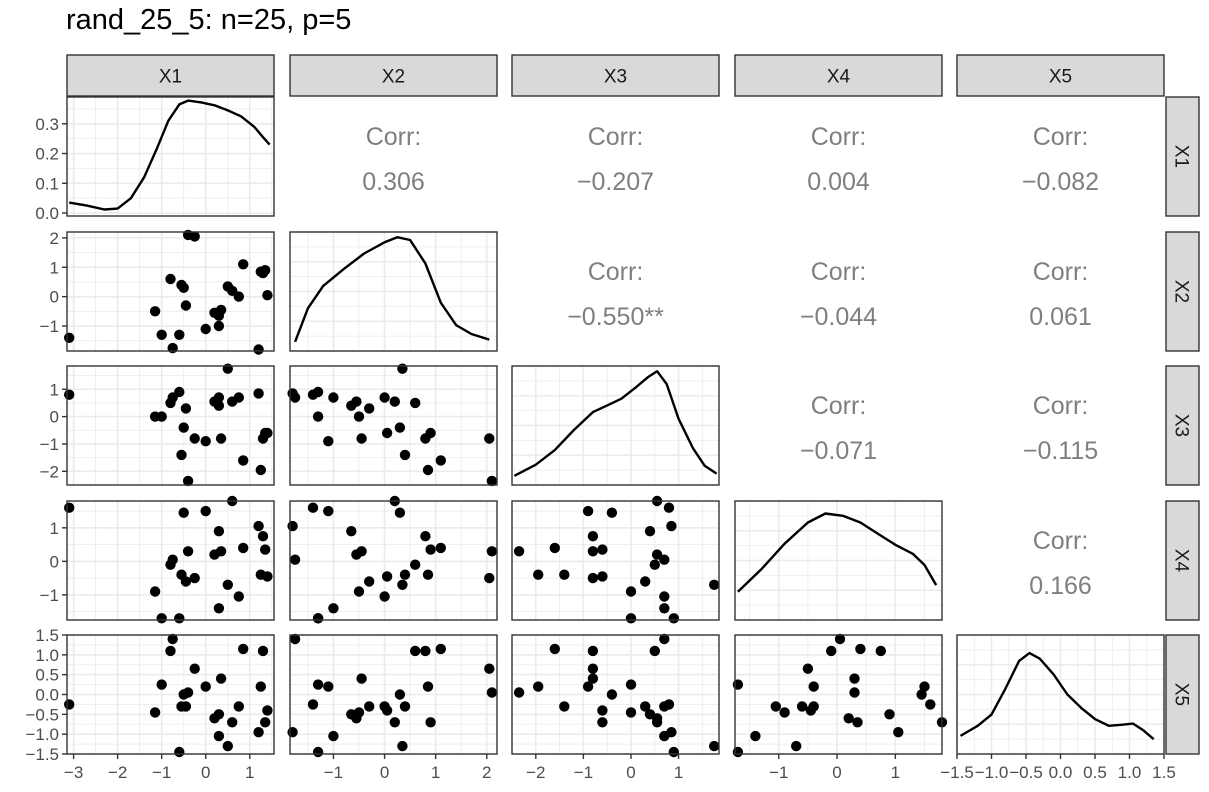  I want to click on grid-r0-c0, so click(170, 156).